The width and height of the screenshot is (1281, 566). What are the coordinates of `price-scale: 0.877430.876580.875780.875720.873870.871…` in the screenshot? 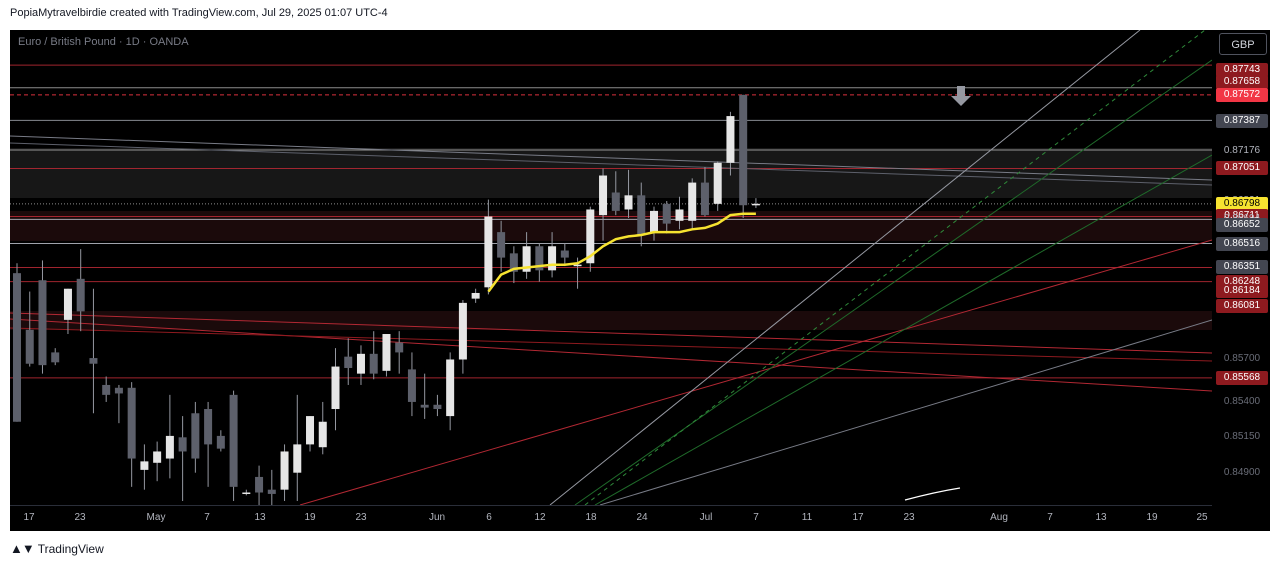 It's located at (1241, 267).